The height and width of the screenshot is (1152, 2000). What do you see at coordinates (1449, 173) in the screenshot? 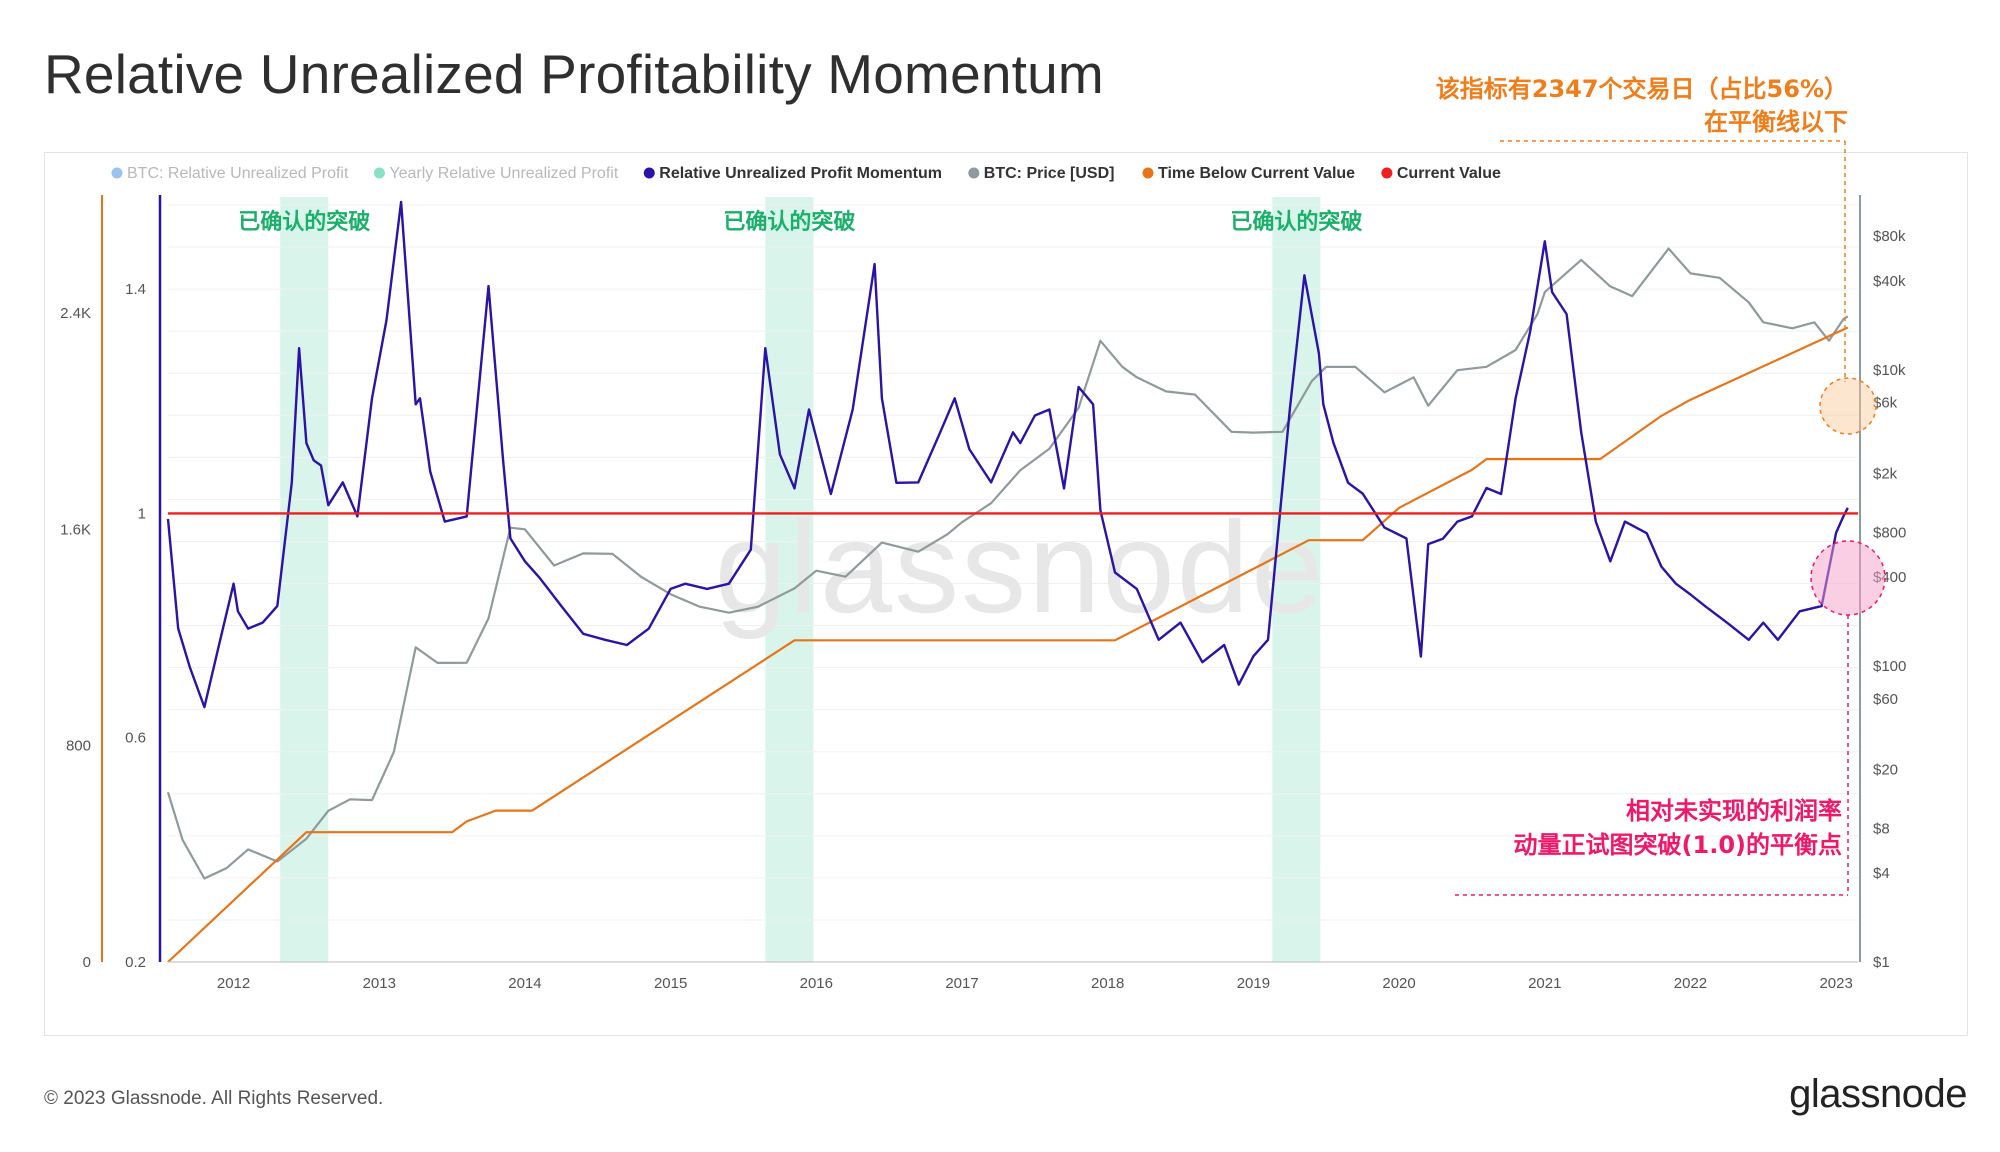
I see `legend-label: Current Value` at bounding box center [1449, 173].